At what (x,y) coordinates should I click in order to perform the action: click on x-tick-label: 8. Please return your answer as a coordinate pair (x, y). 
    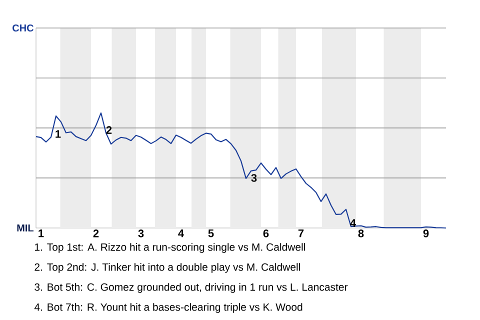
    Looking at the image, I should click on (361, 234).